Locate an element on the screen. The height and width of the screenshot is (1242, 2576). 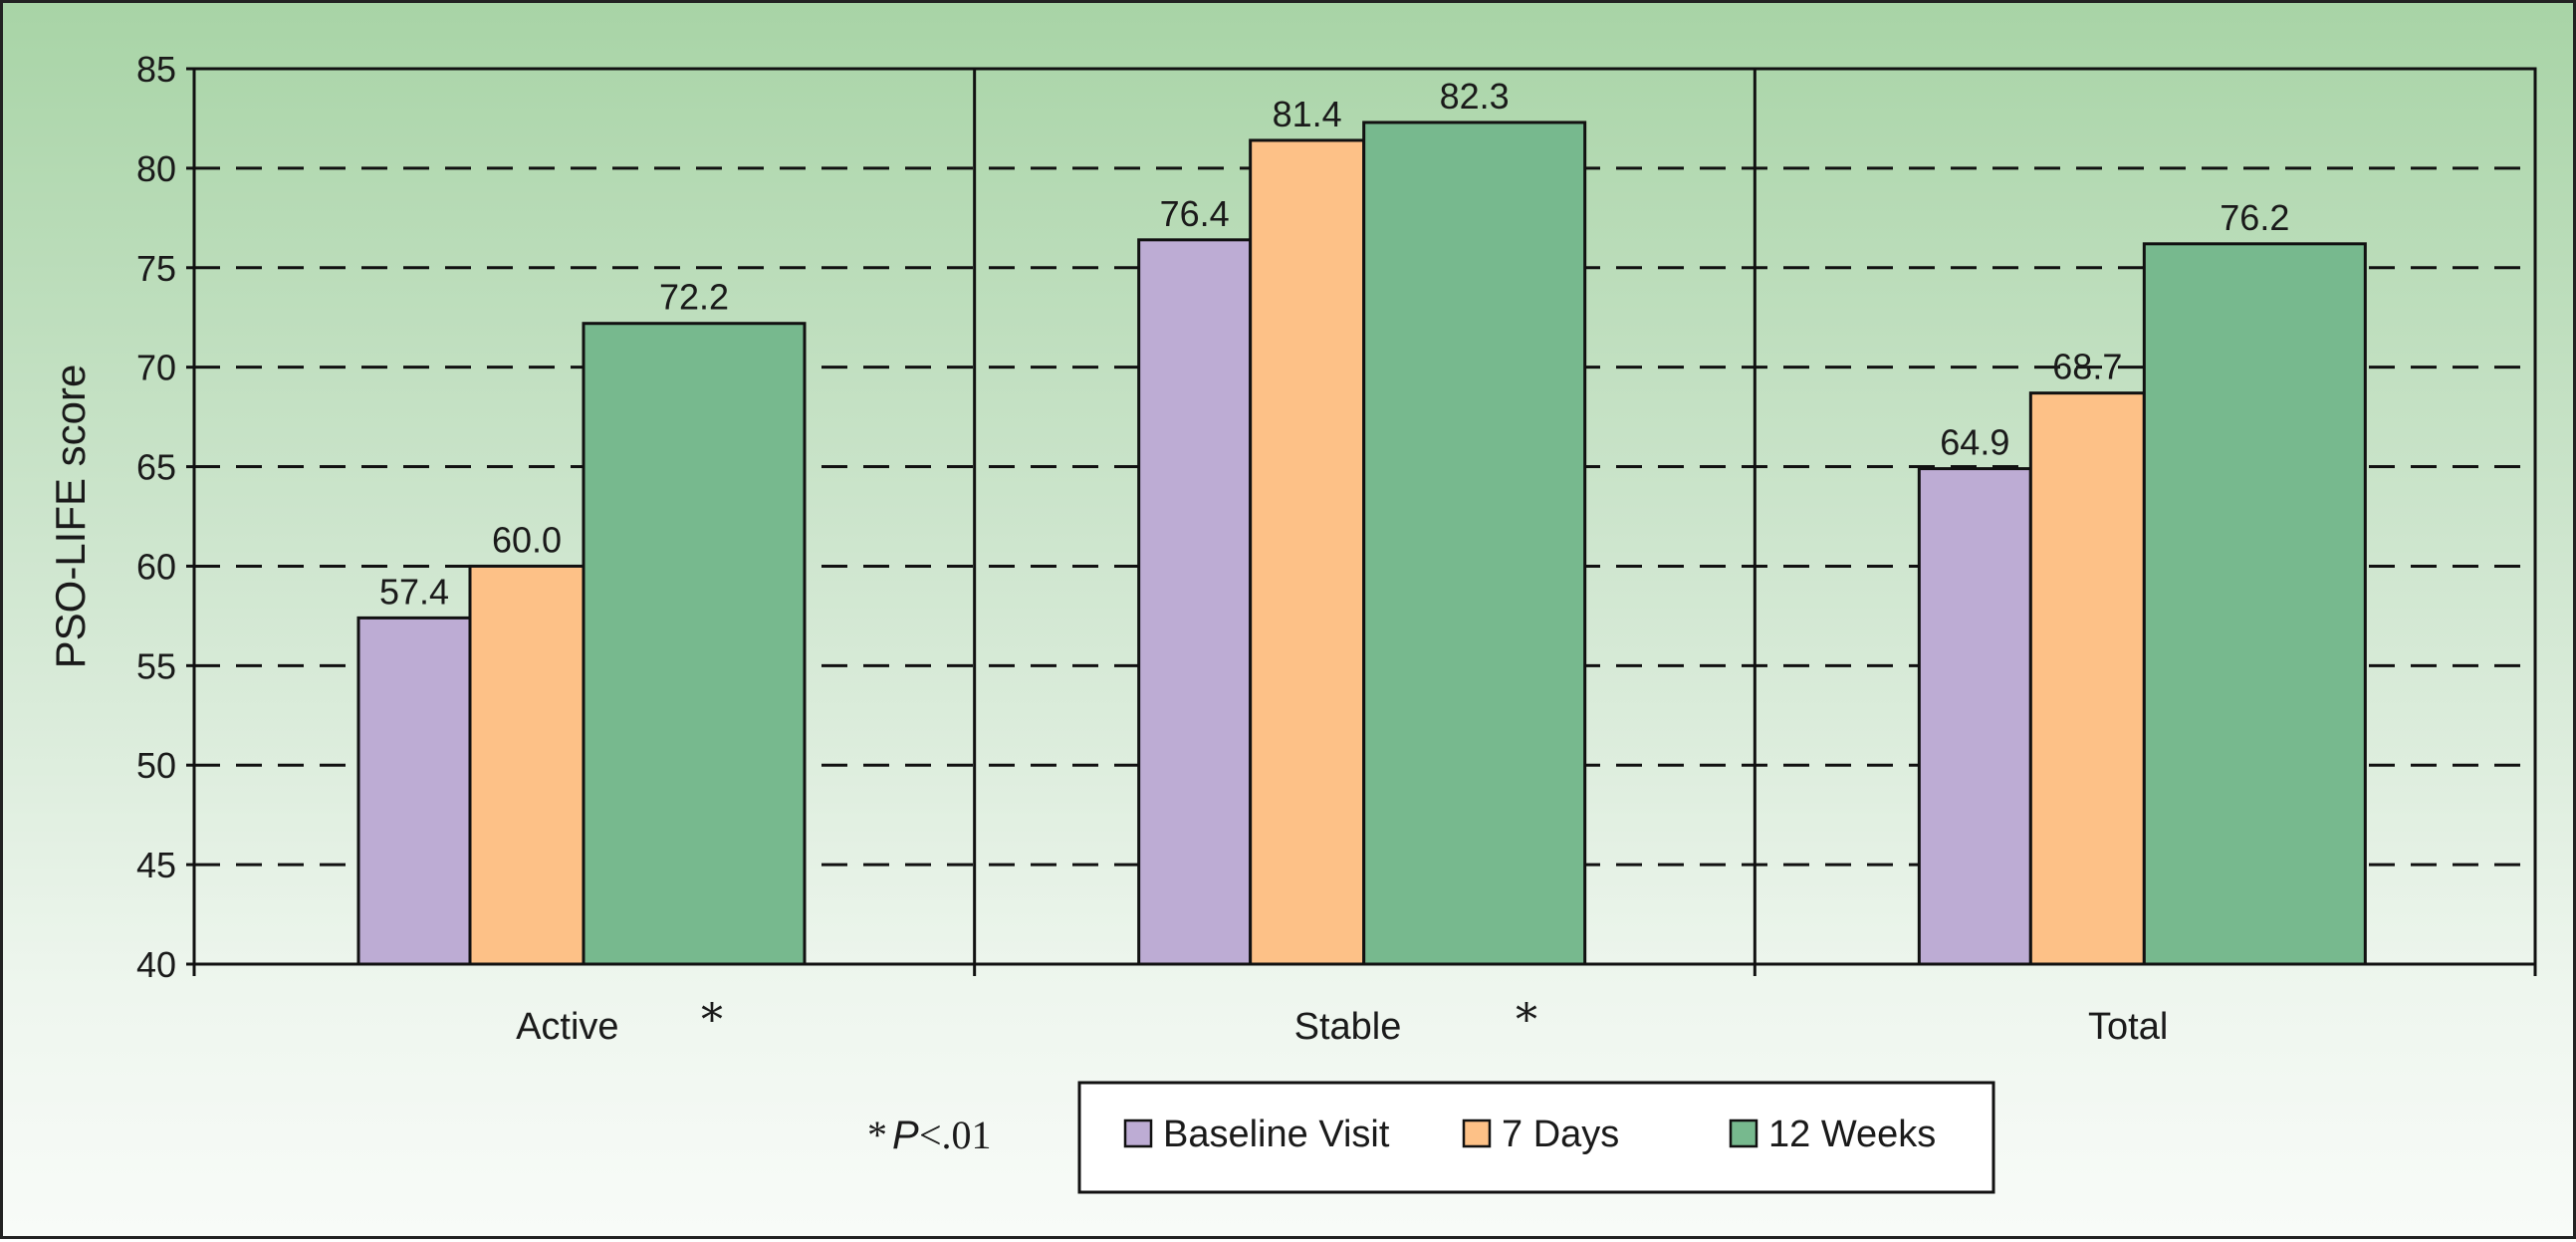
y-tick-label: 55 is located at coordinates (156, 665).